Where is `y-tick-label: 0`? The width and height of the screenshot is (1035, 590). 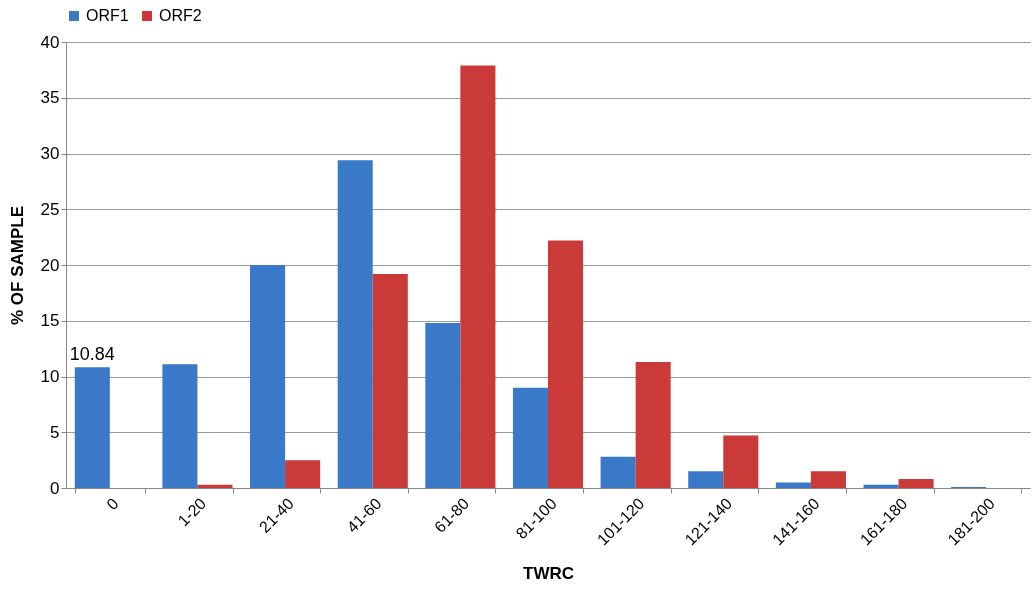
y-tick-label: 0 is located at coordinates (55, 488).